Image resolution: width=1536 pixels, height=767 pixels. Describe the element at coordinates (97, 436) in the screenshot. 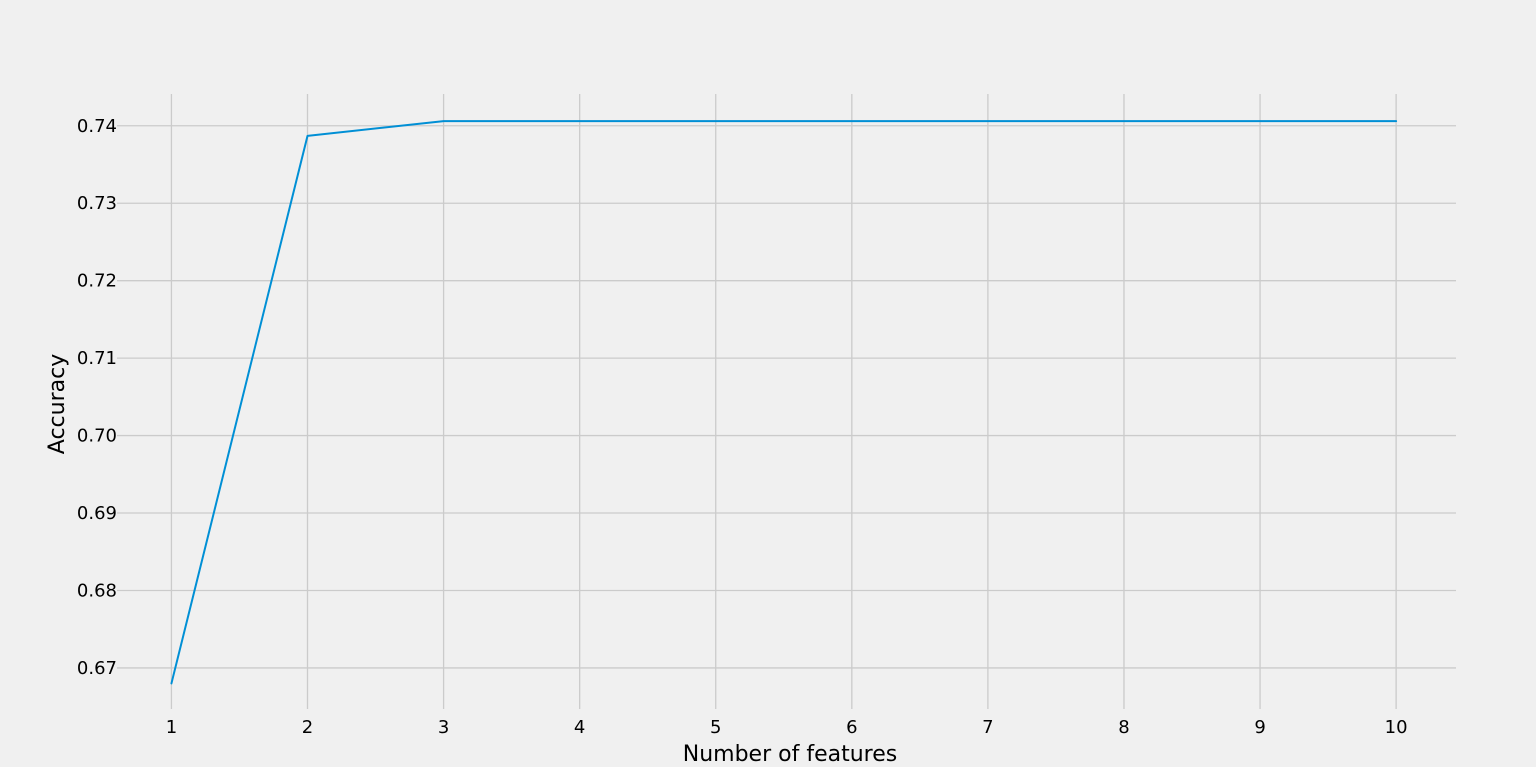

I see `y-tick-label: 0.70` at that location.